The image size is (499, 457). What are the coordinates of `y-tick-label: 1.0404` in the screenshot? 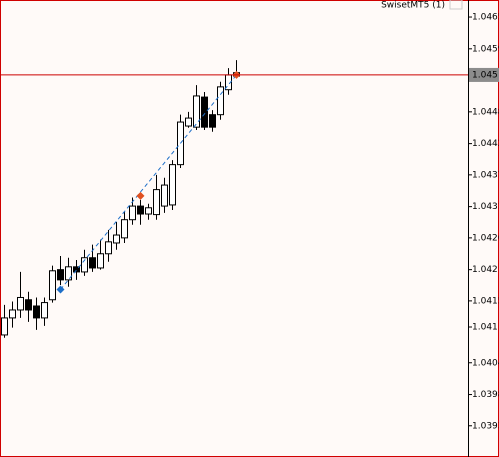 It's located at (485, 363).